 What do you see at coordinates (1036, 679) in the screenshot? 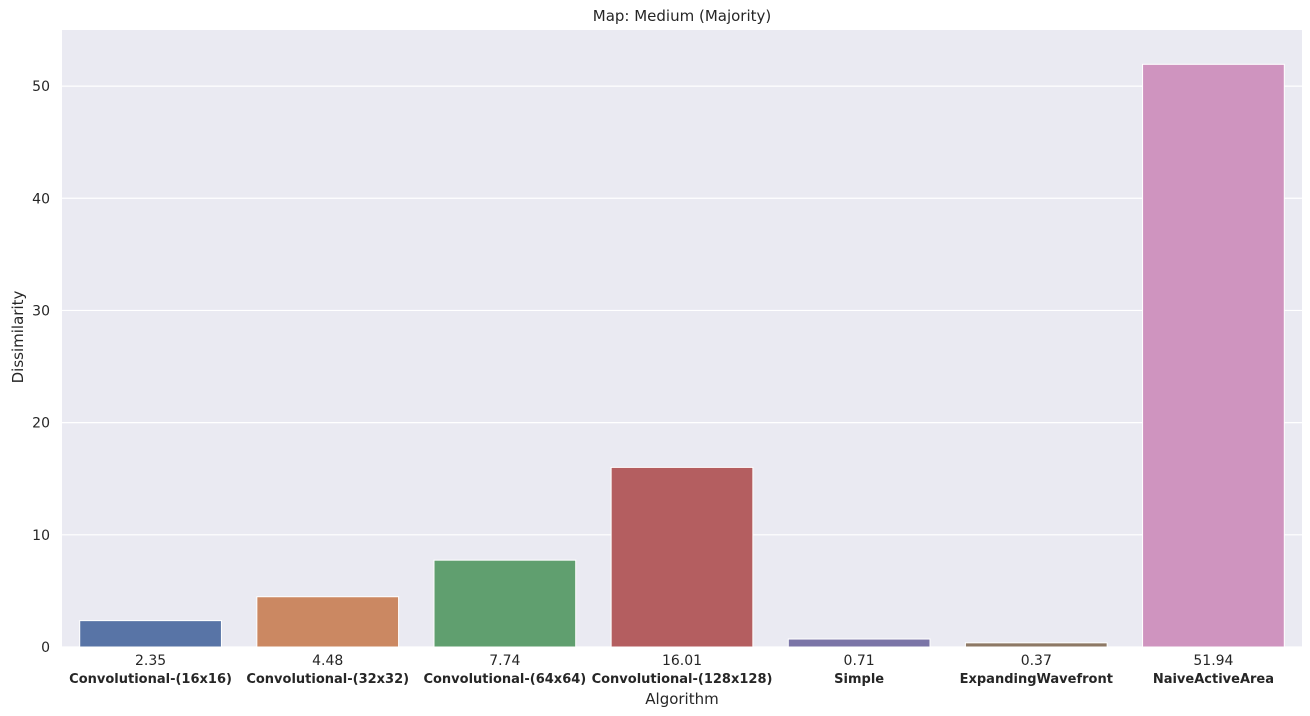
I see `x-tick-label: ExpandingWavefront` at bounding box center [1036, 679].